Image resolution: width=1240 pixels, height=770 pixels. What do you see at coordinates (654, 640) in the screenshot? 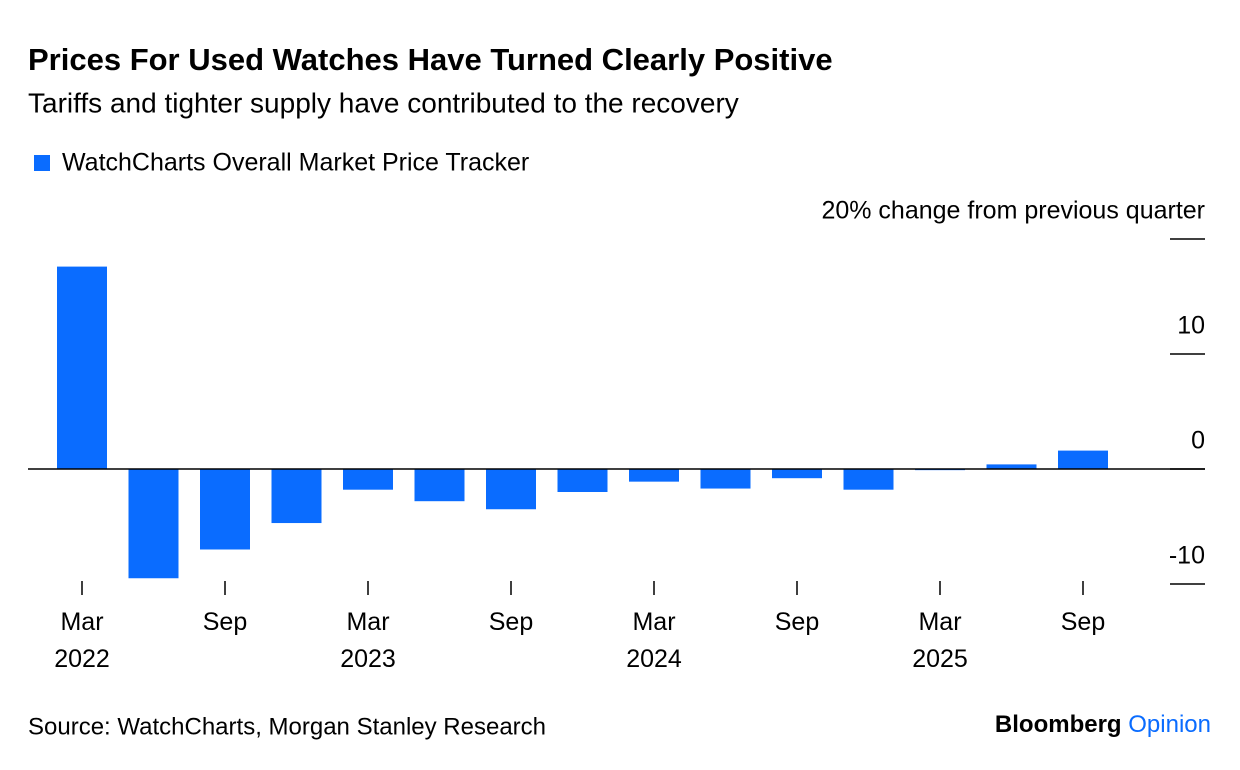
I see `x-tick-label: Mar 2024` at bounding box center [654, 640].